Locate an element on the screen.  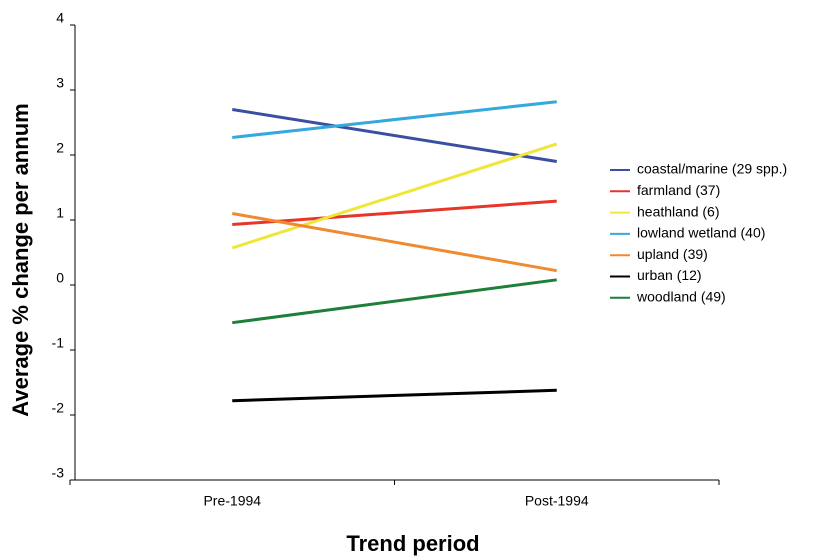
legend-label: coastal/marine (29 spp.) is located at coordinates (712, 169).